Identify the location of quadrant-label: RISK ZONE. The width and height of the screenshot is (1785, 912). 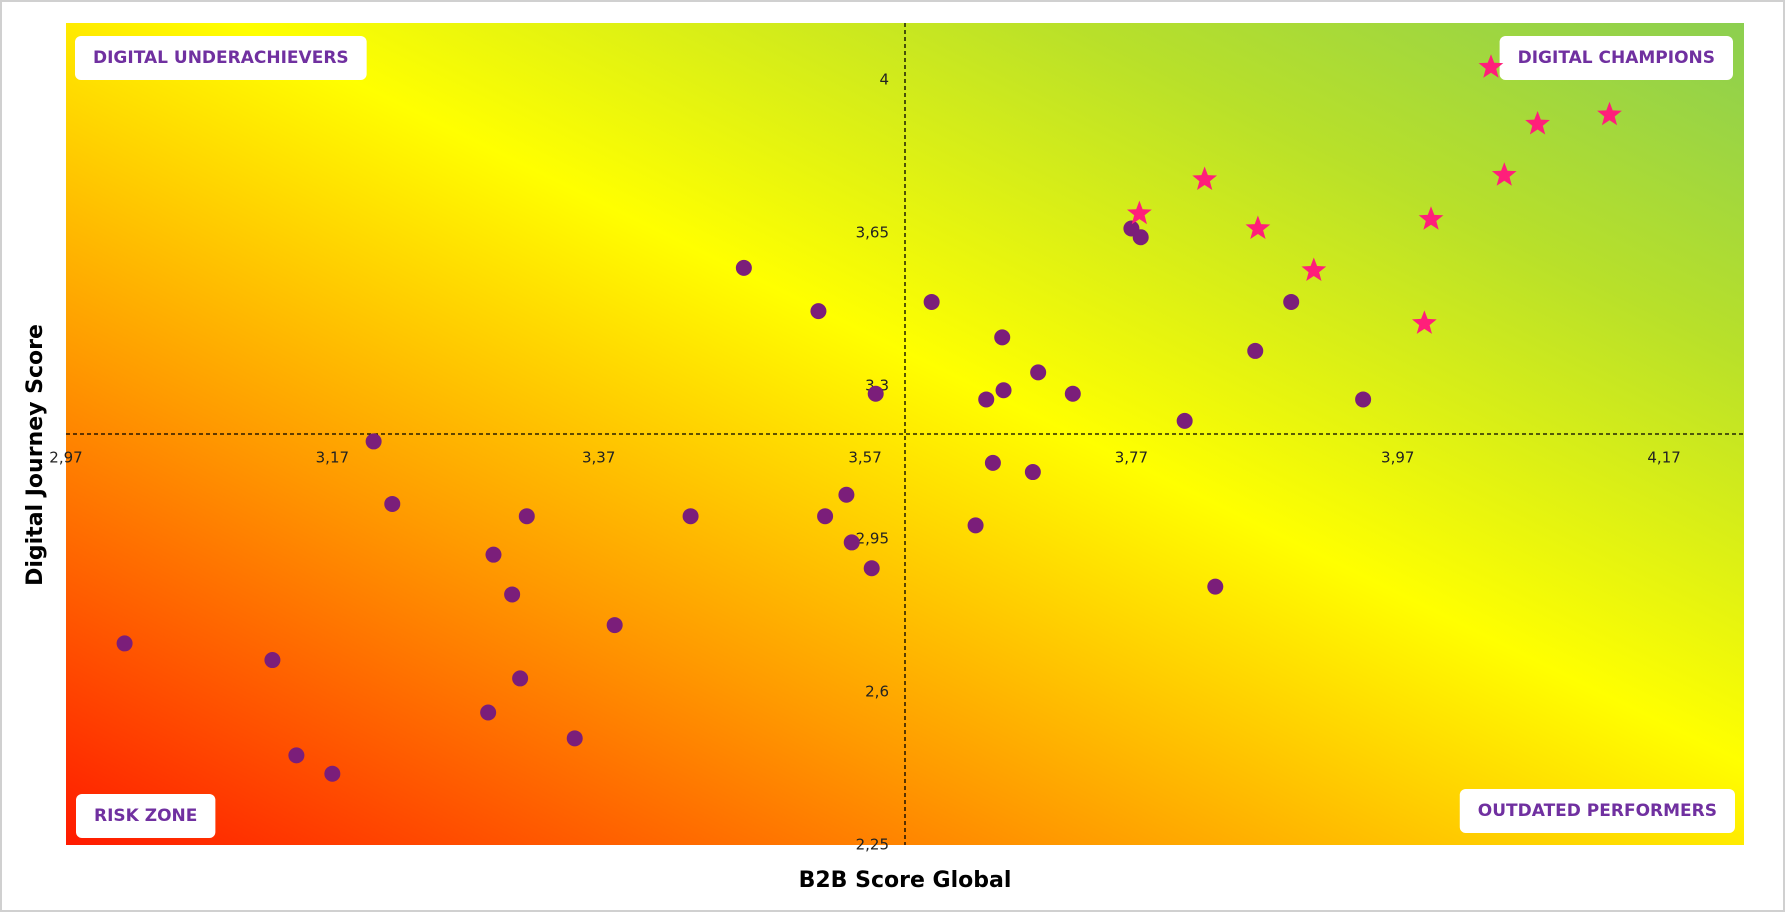
(146, 816).